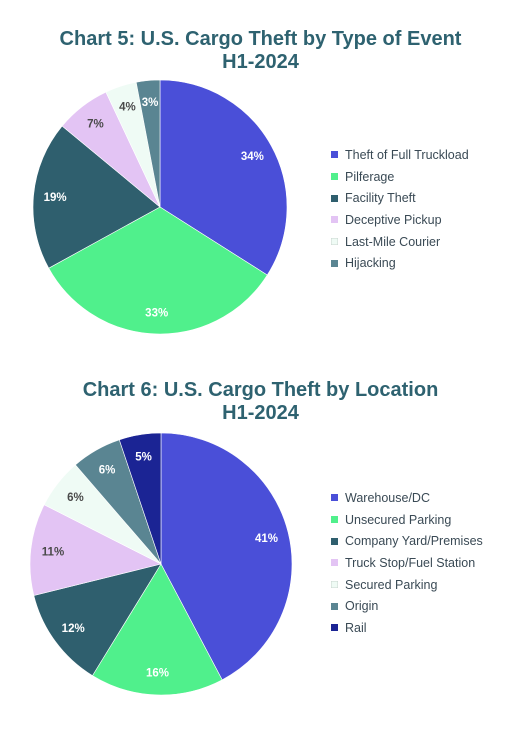  I want to click on legend-item: Company Yard/Premises, so click(407, 541).